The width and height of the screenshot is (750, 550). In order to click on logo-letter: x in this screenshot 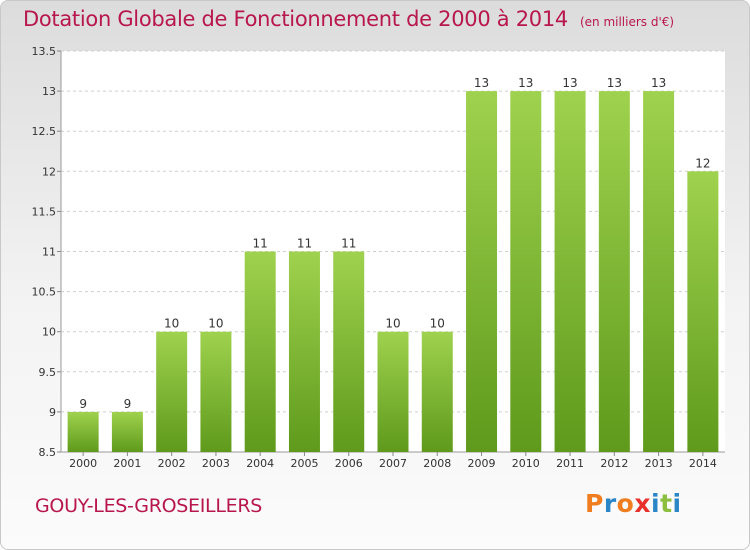, I will do `click(642, 503)`.